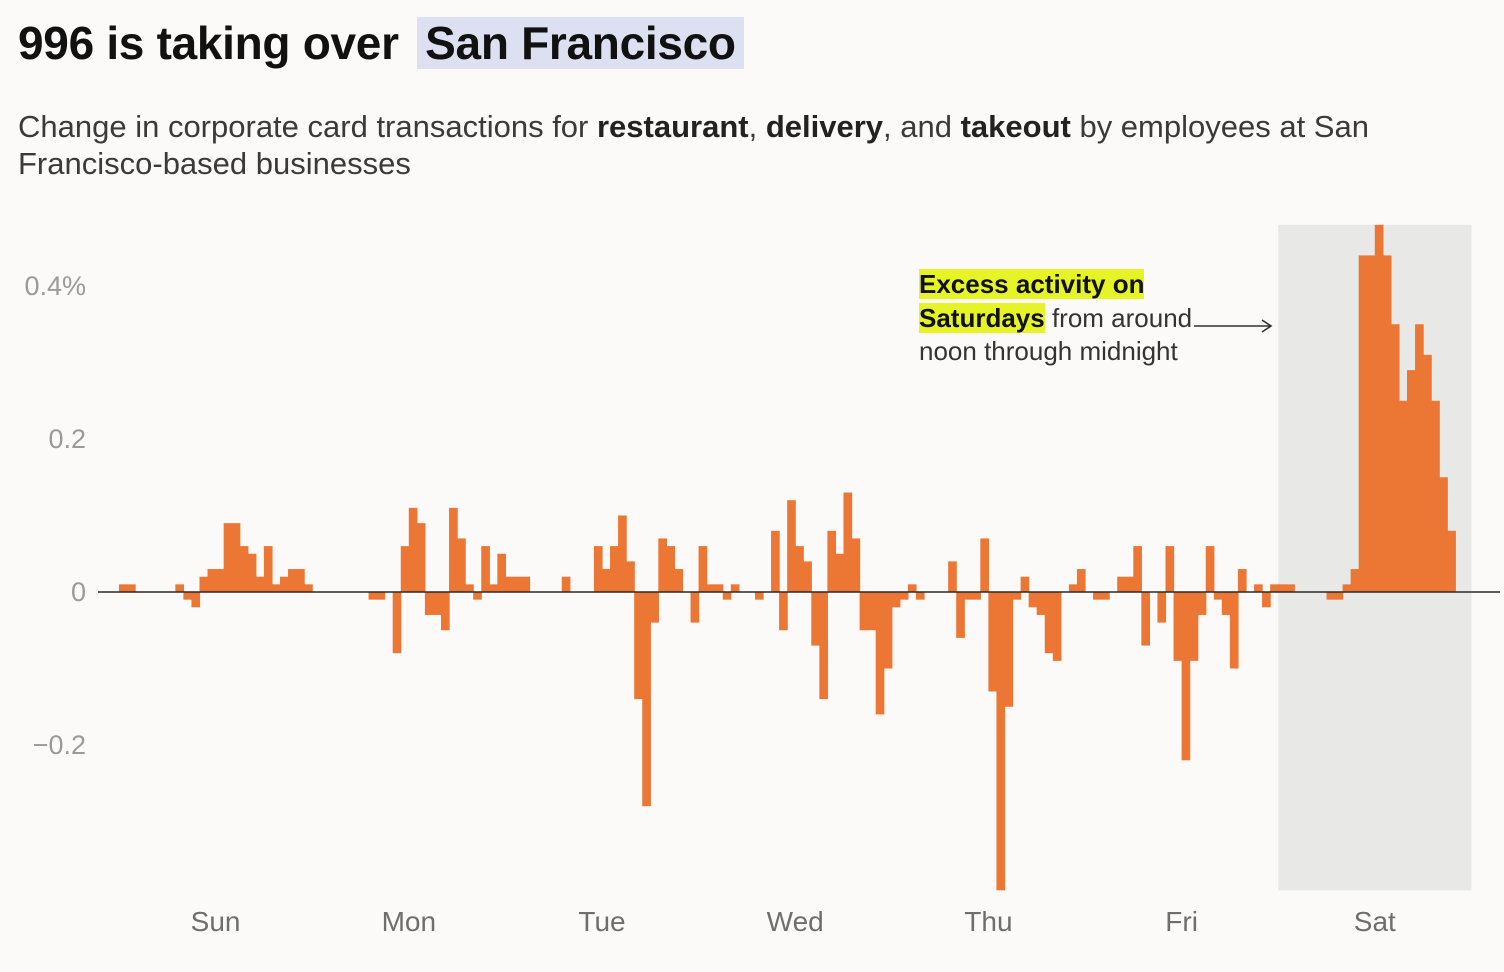  I want to click on x-axis-labels: Sun Mon Tue Wed Thu Fri Sat, so click(793, 921).